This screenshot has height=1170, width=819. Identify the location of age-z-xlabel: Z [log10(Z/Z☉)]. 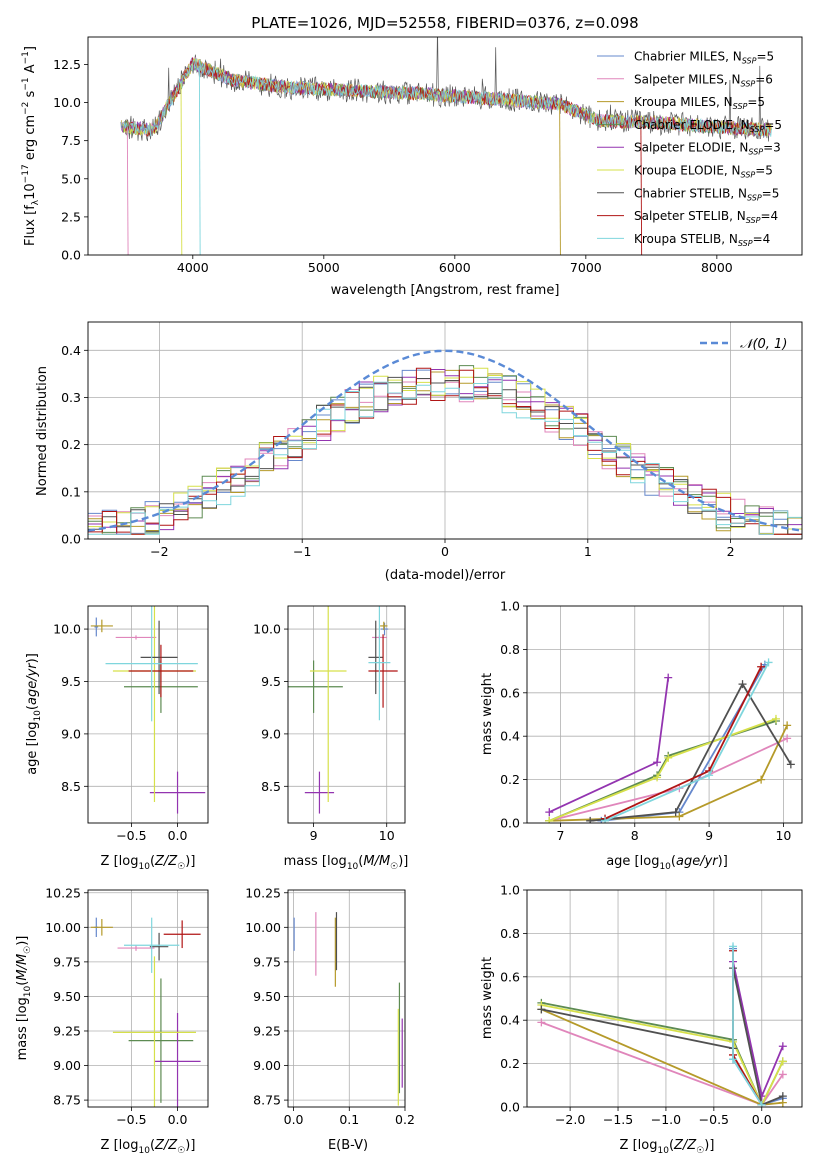
(148, 863).